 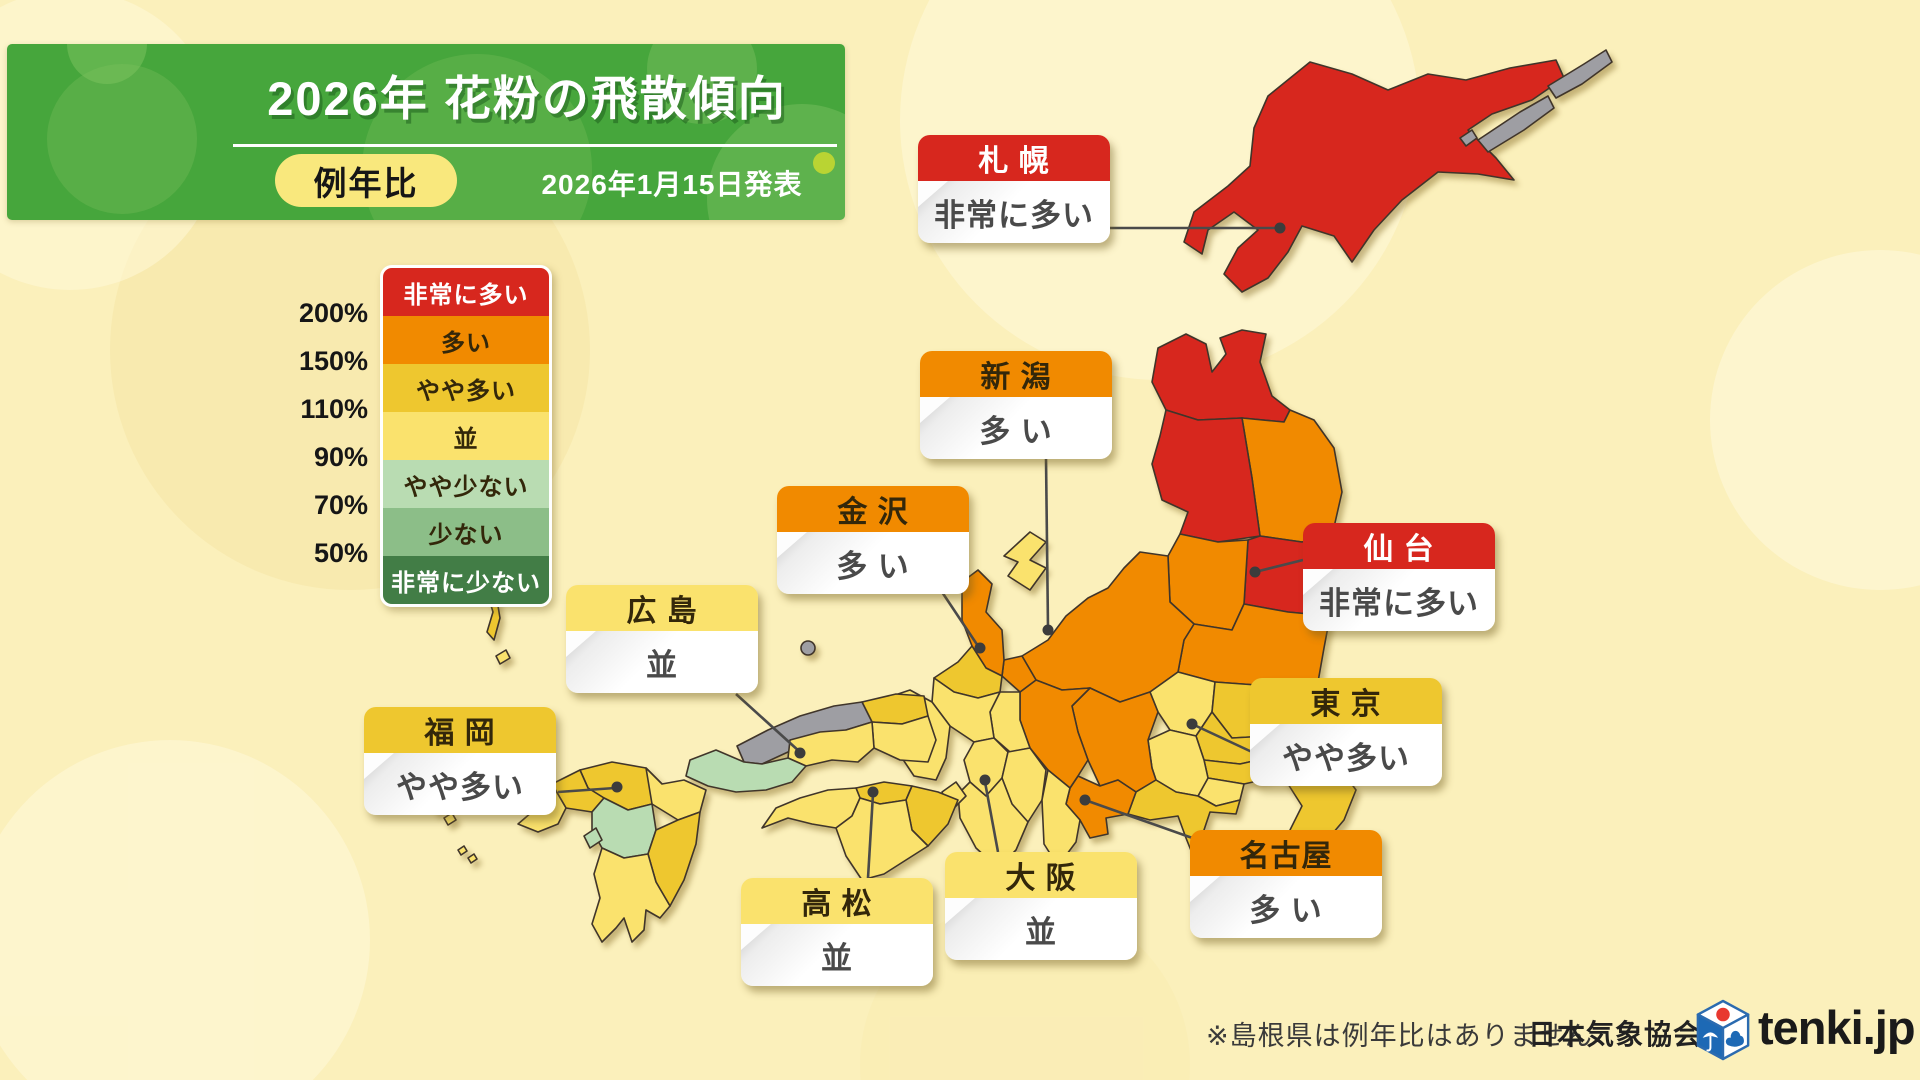 I want to click on callout-city-name: 広 島, so click(x=662, y=608).